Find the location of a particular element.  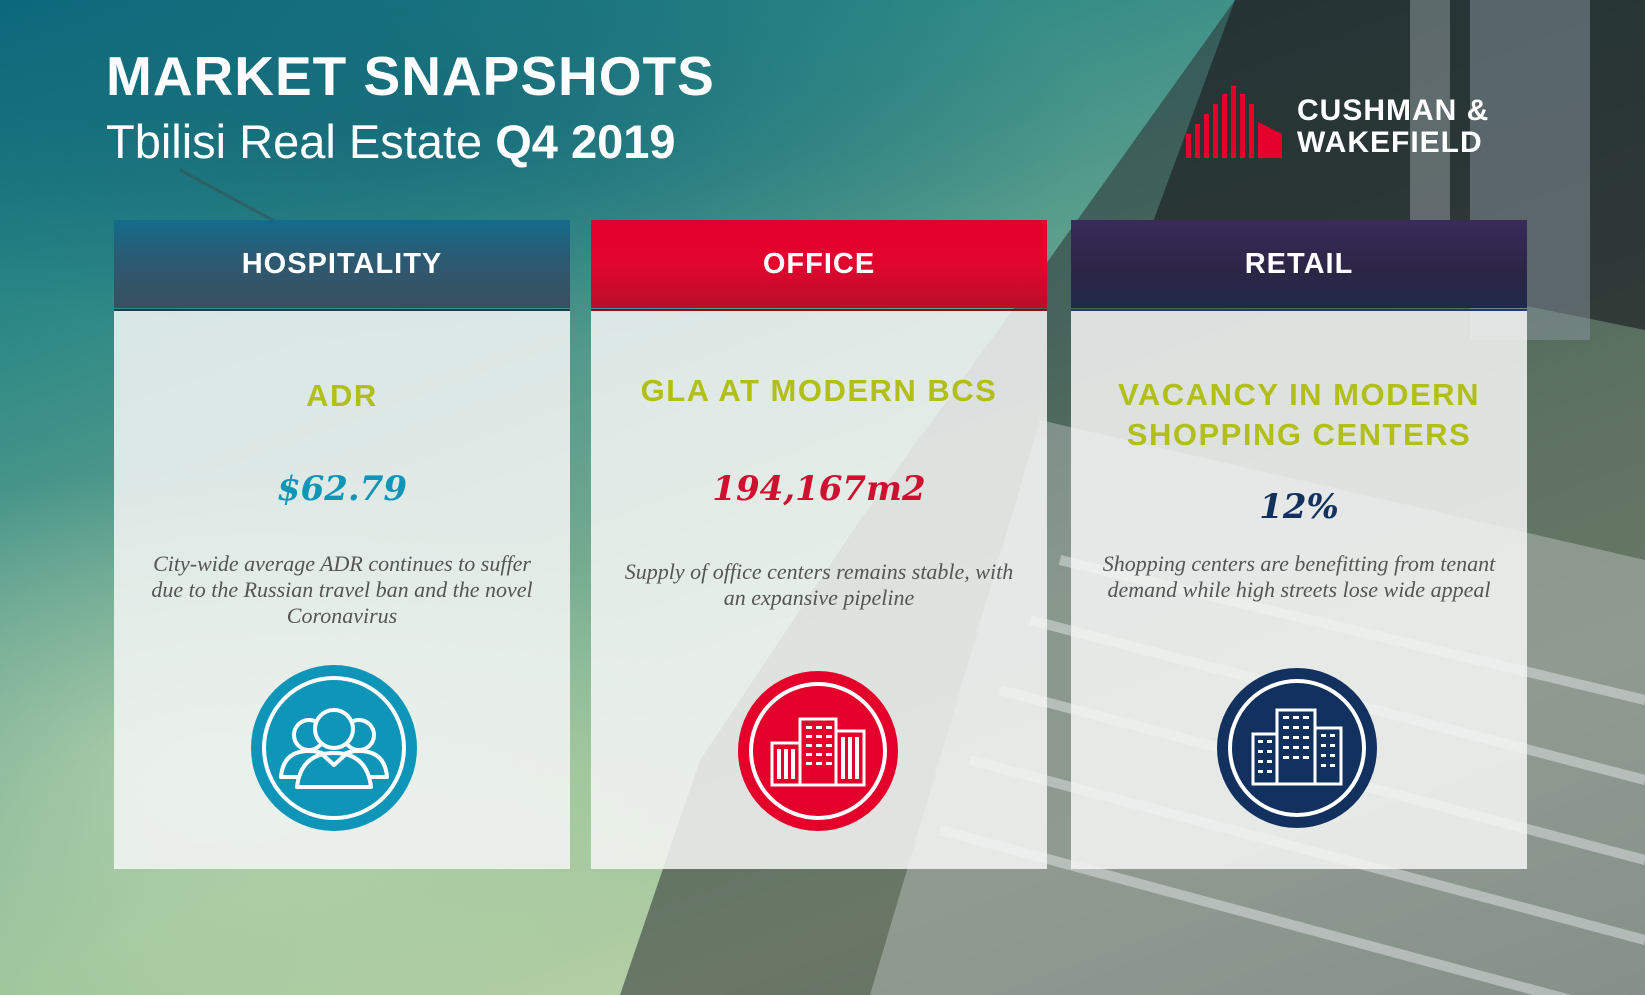

metric-value: 12% is located at coordinates (1299, 507).